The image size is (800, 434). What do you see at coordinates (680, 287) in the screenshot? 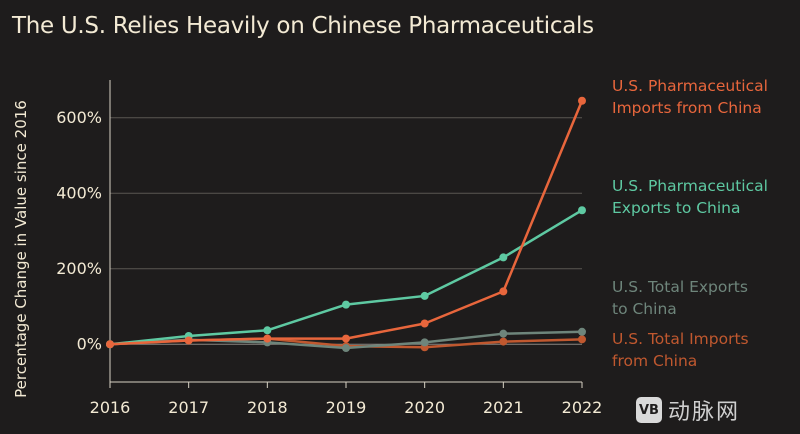
I see `legend-label-line: U.S. Total Exports` at bounding box center [680, 287].